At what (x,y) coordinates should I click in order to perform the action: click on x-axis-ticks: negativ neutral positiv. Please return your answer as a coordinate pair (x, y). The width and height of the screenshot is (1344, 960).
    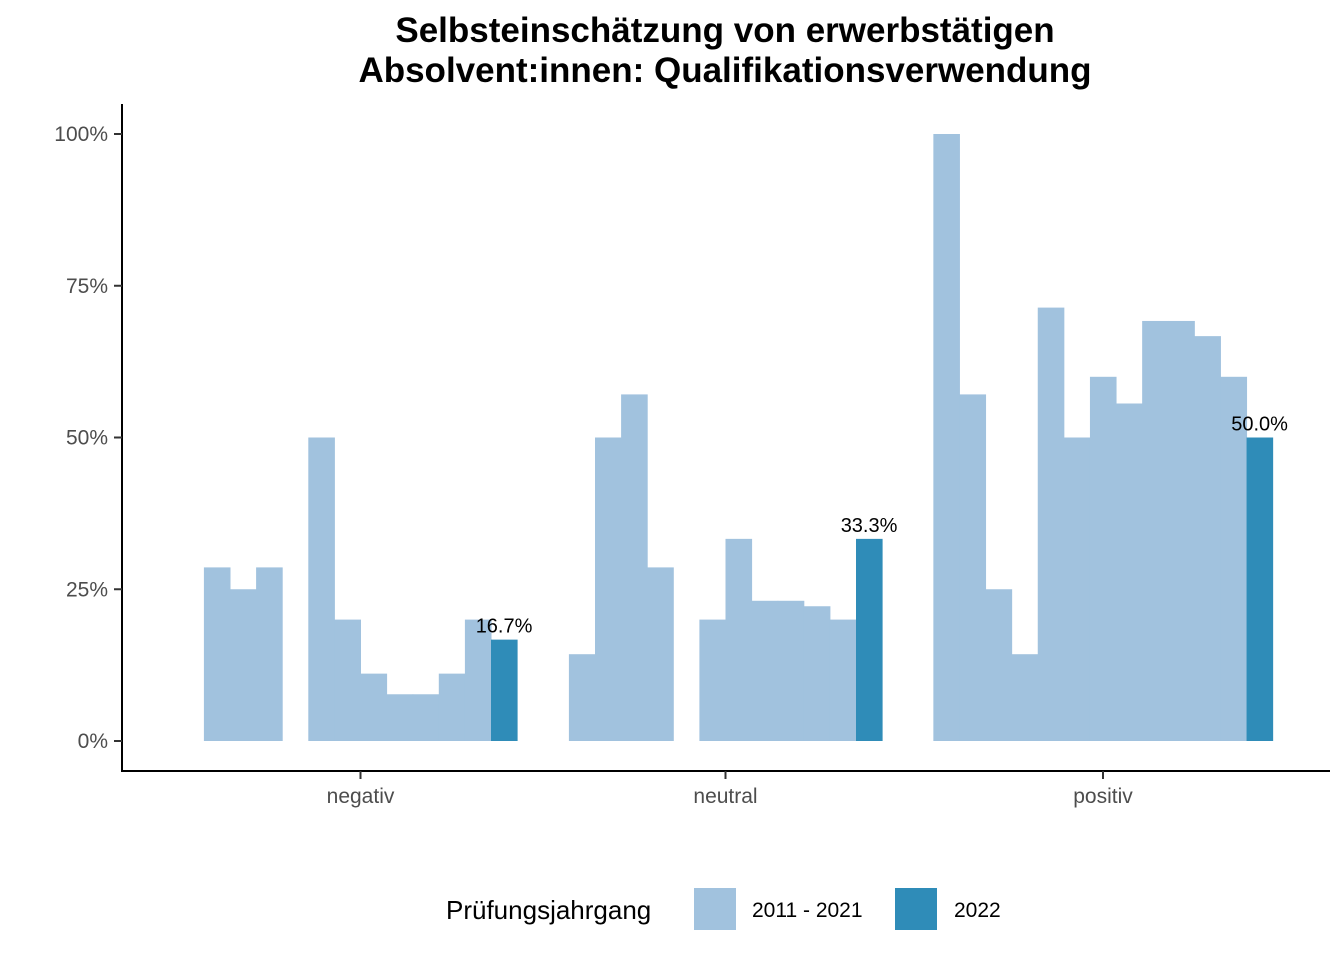
    Looking at the image, I should click on (730, 789).